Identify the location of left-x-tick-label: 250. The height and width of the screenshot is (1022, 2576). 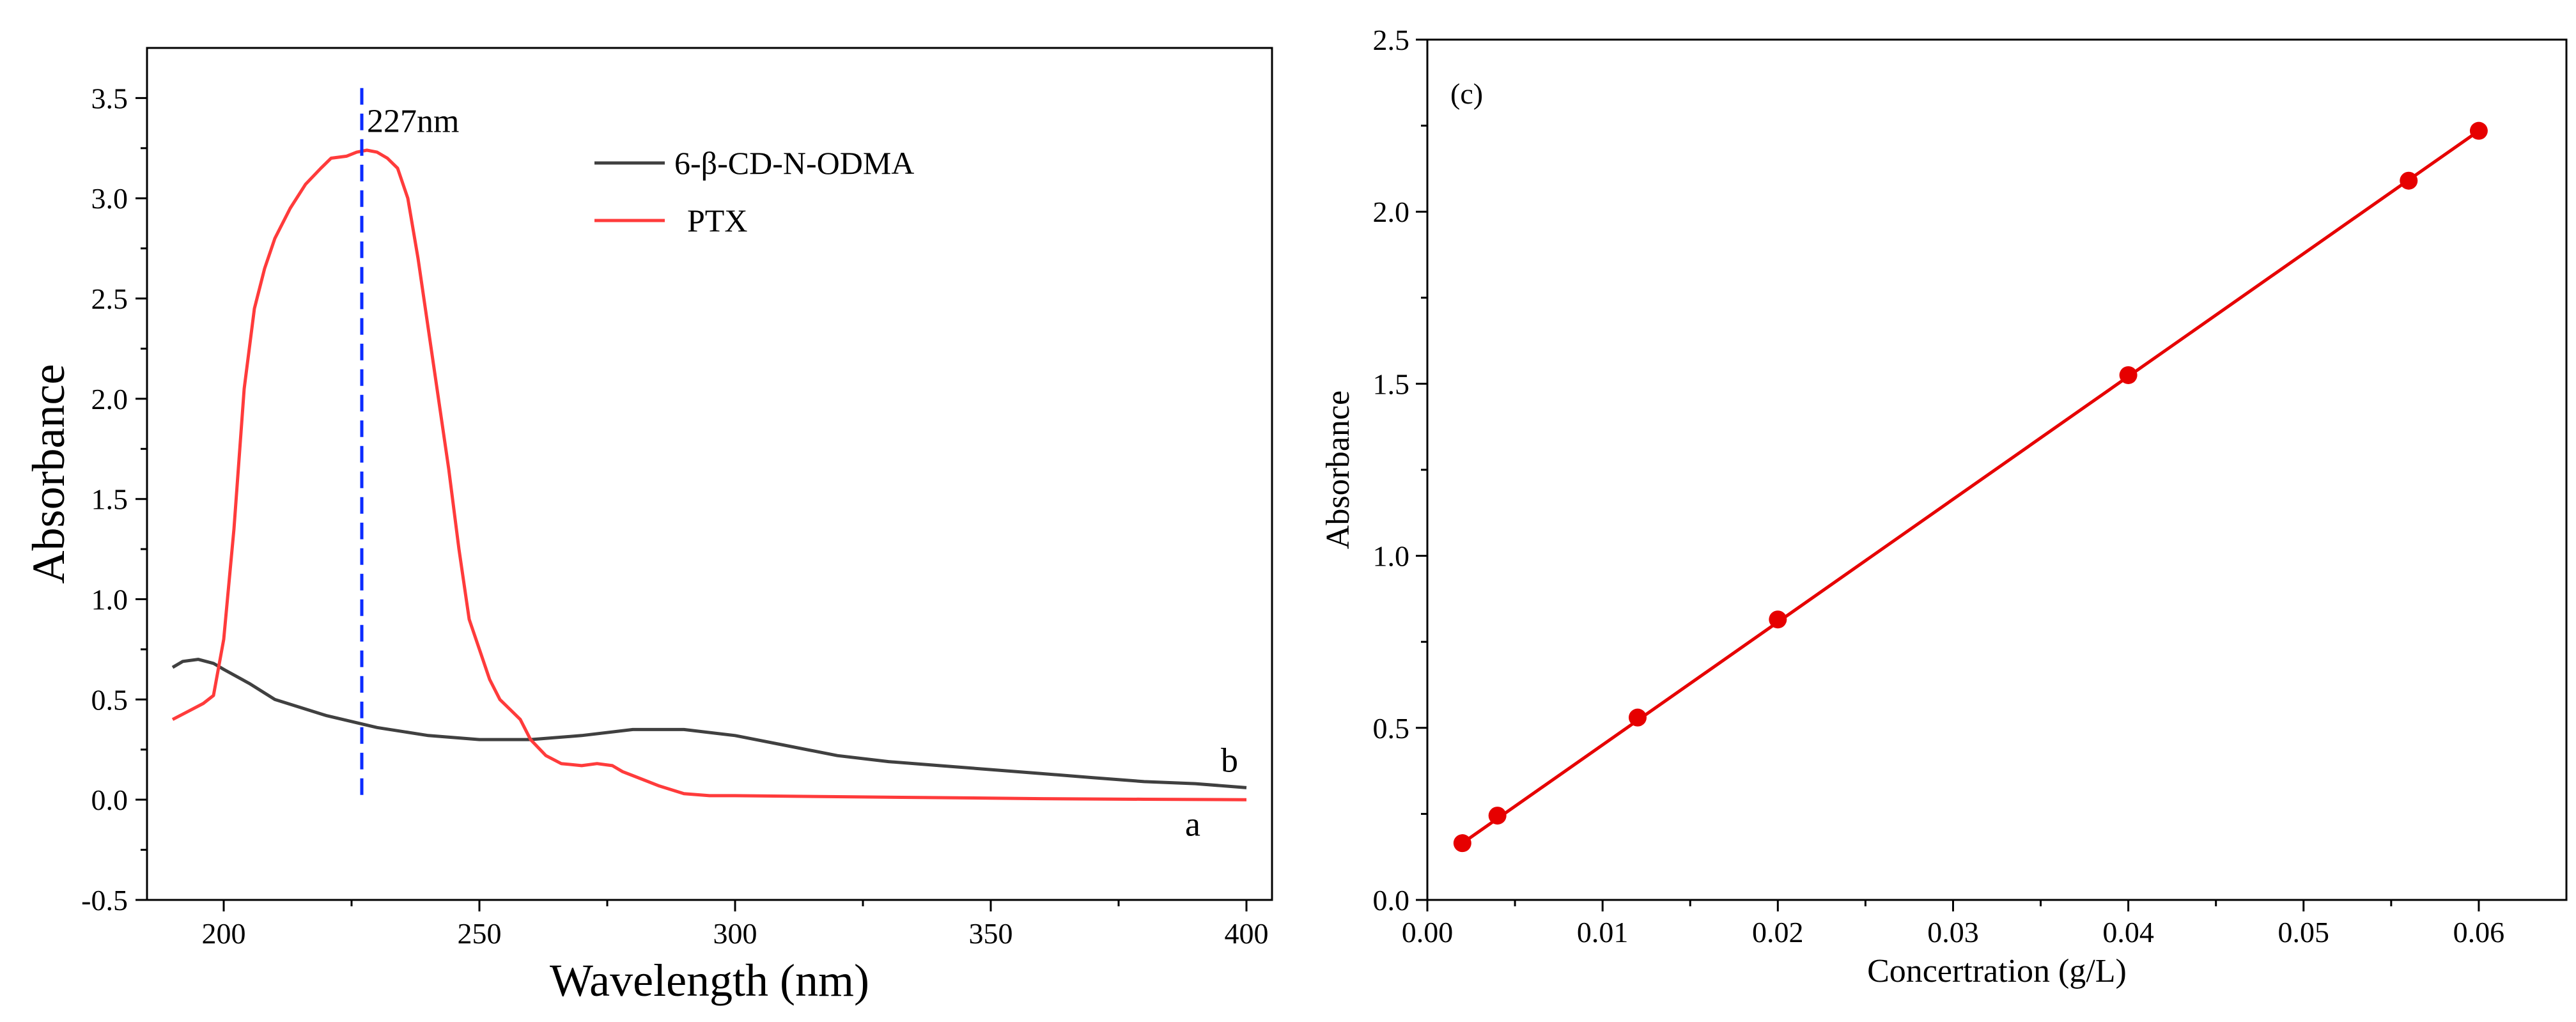
(480, 933).